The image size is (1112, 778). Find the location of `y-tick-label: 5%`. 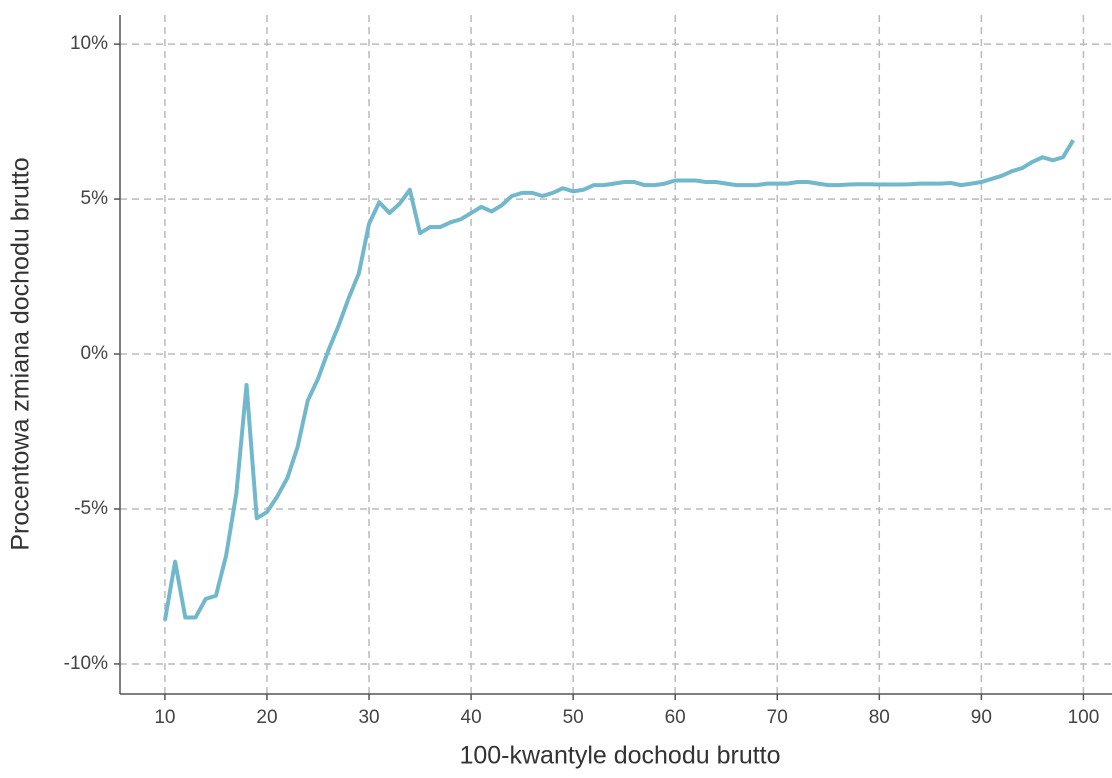

y-tick-label: 5% is located at coordinates (95, 198).